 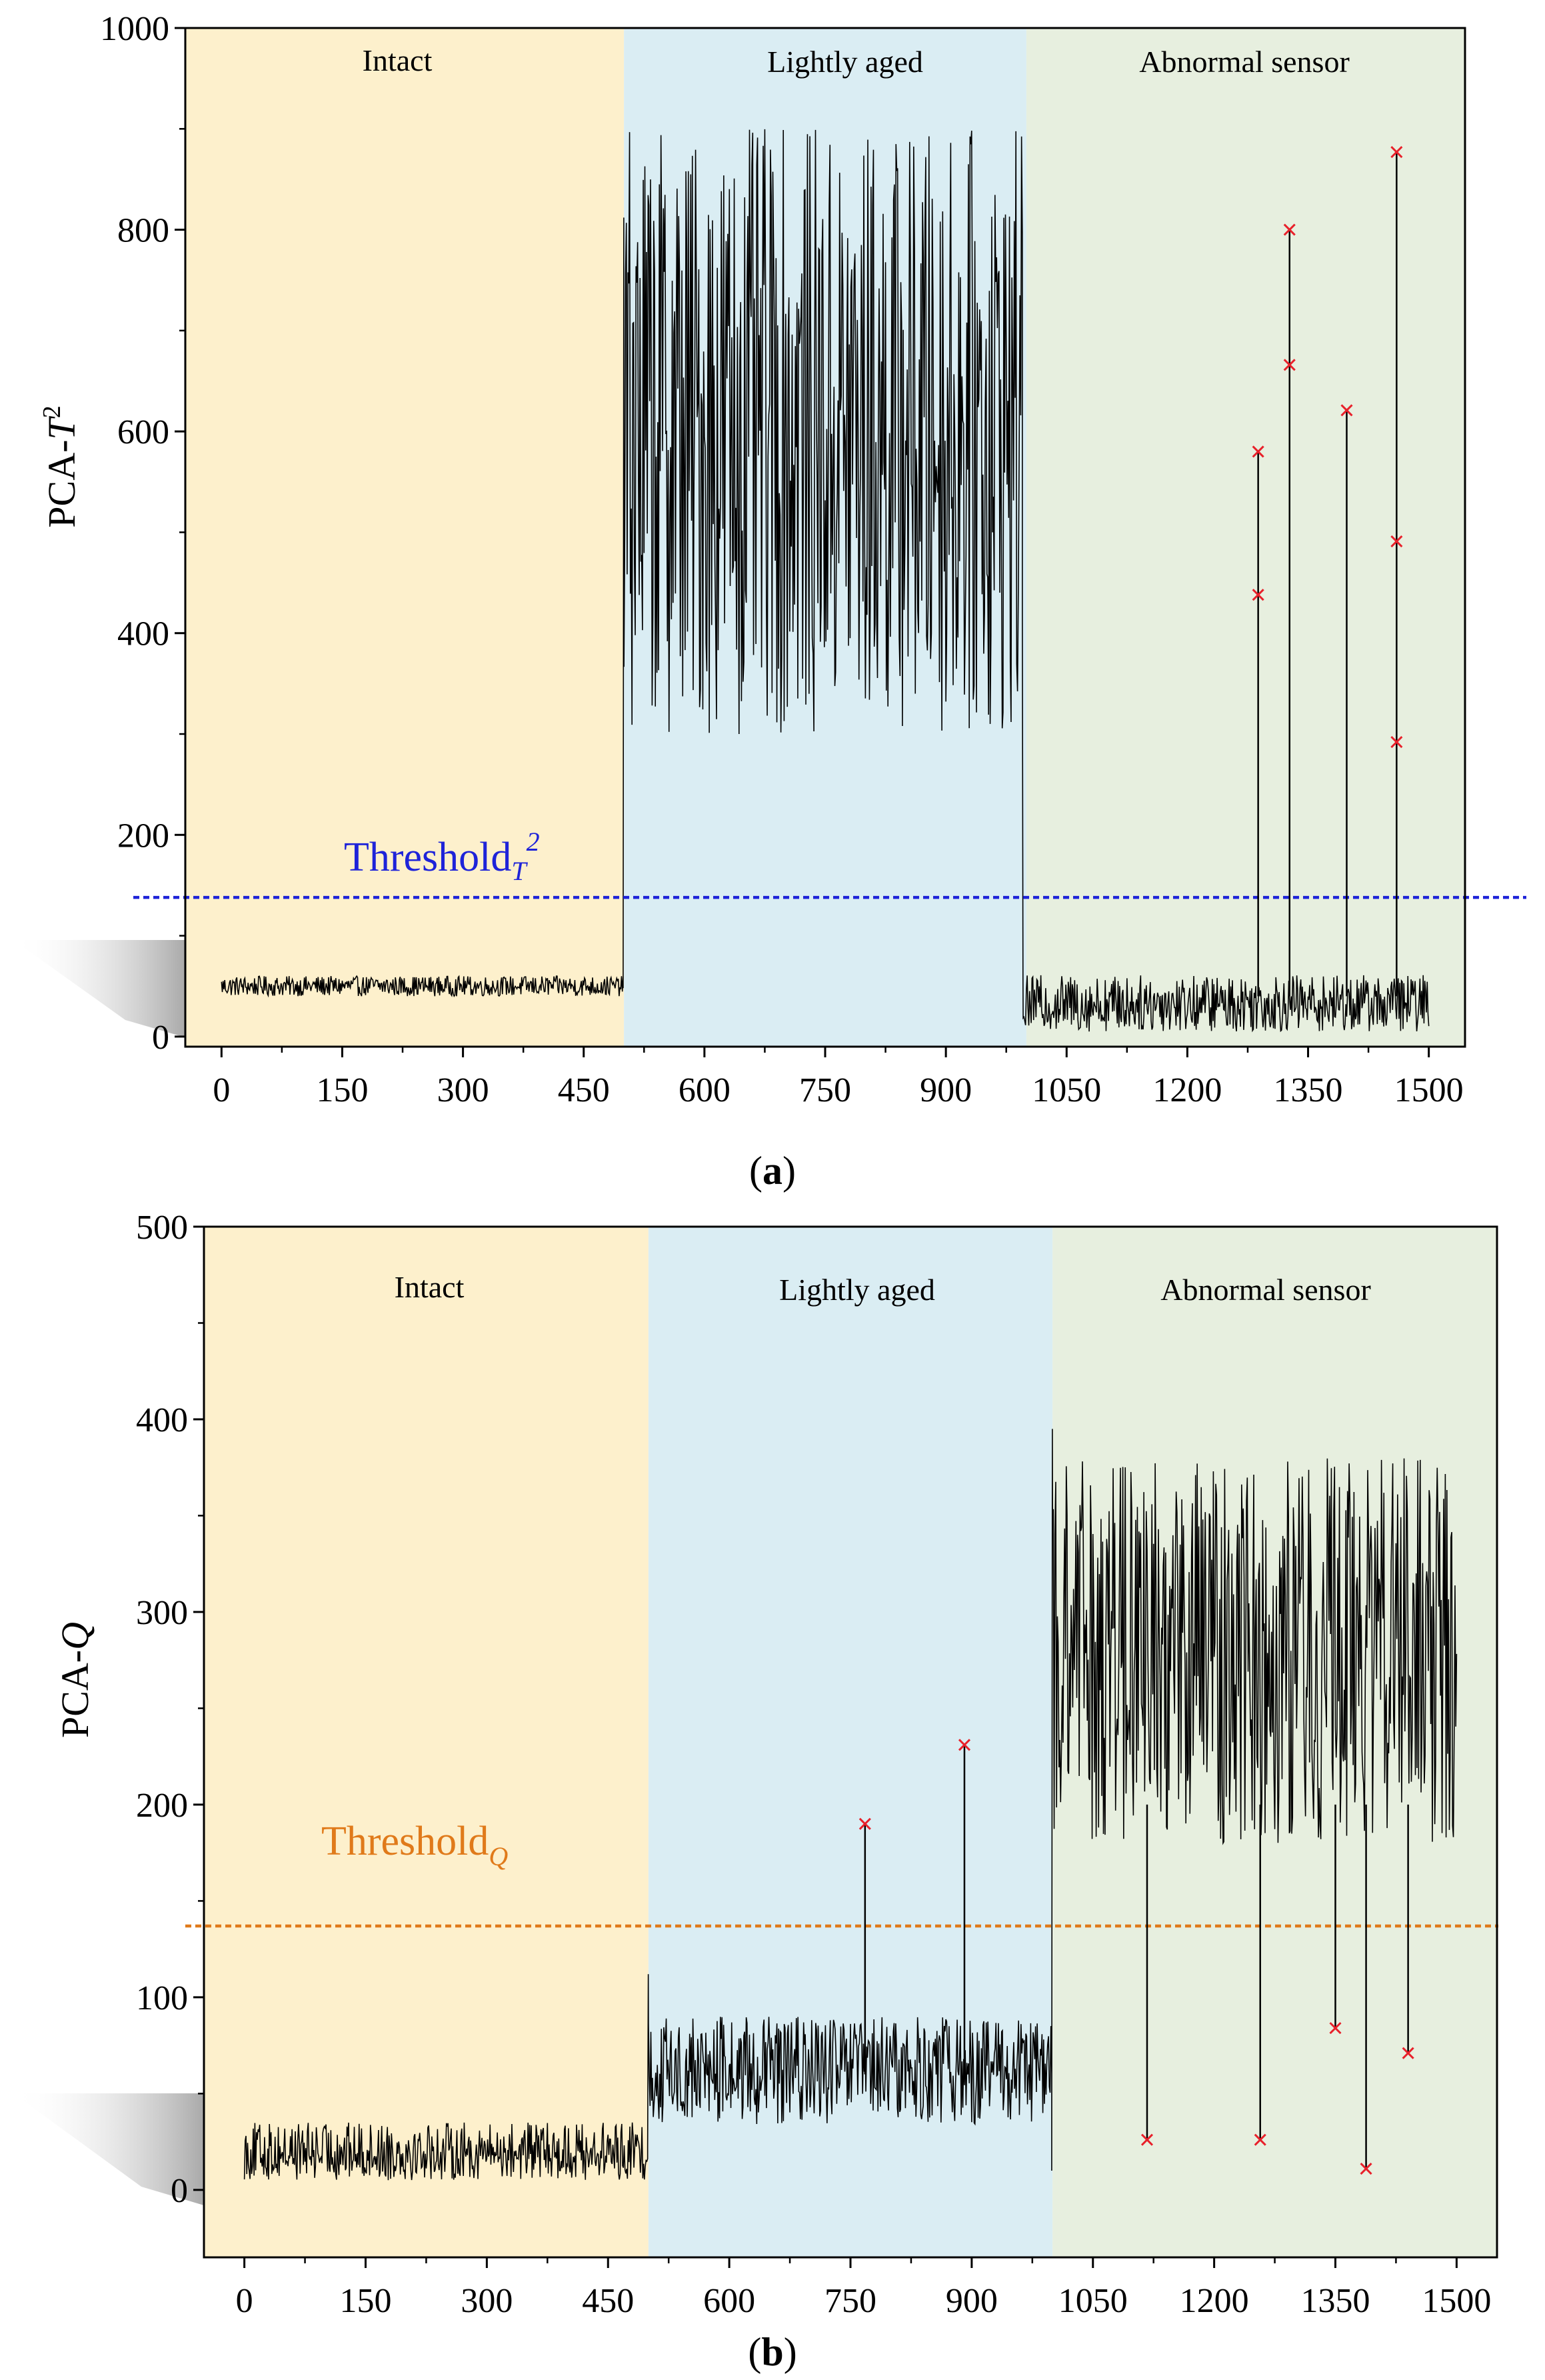 What do you see at coordinates (108, 2149) in the screenshot?
I see `shadow-wedge-b` at bounding box center [108, 2149].